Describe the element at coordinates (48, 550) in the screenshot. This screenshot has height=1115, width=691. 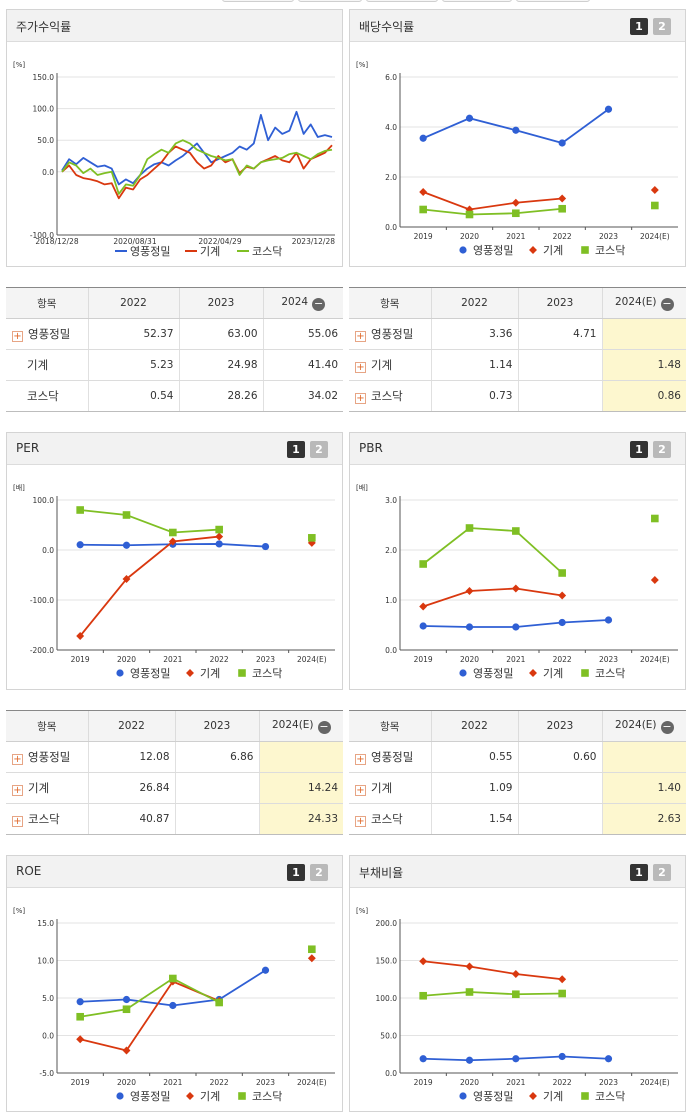
I see `y-tick-label: 0.0` at that location.